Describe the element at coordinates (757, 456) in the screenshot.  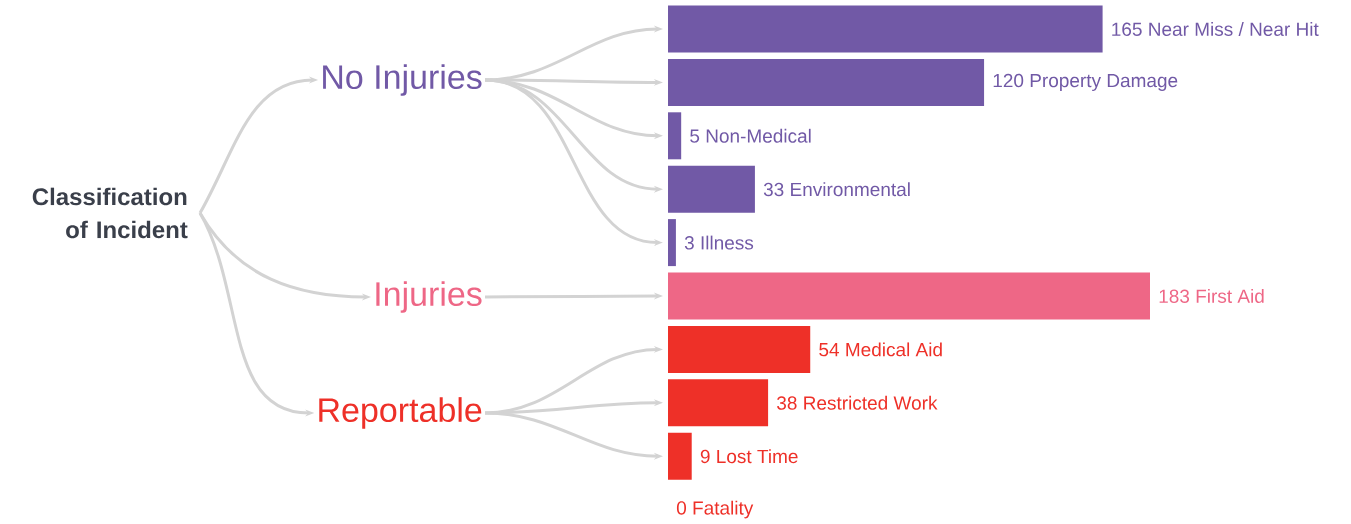
I see `y-tick-label: Lost Time` at that location.